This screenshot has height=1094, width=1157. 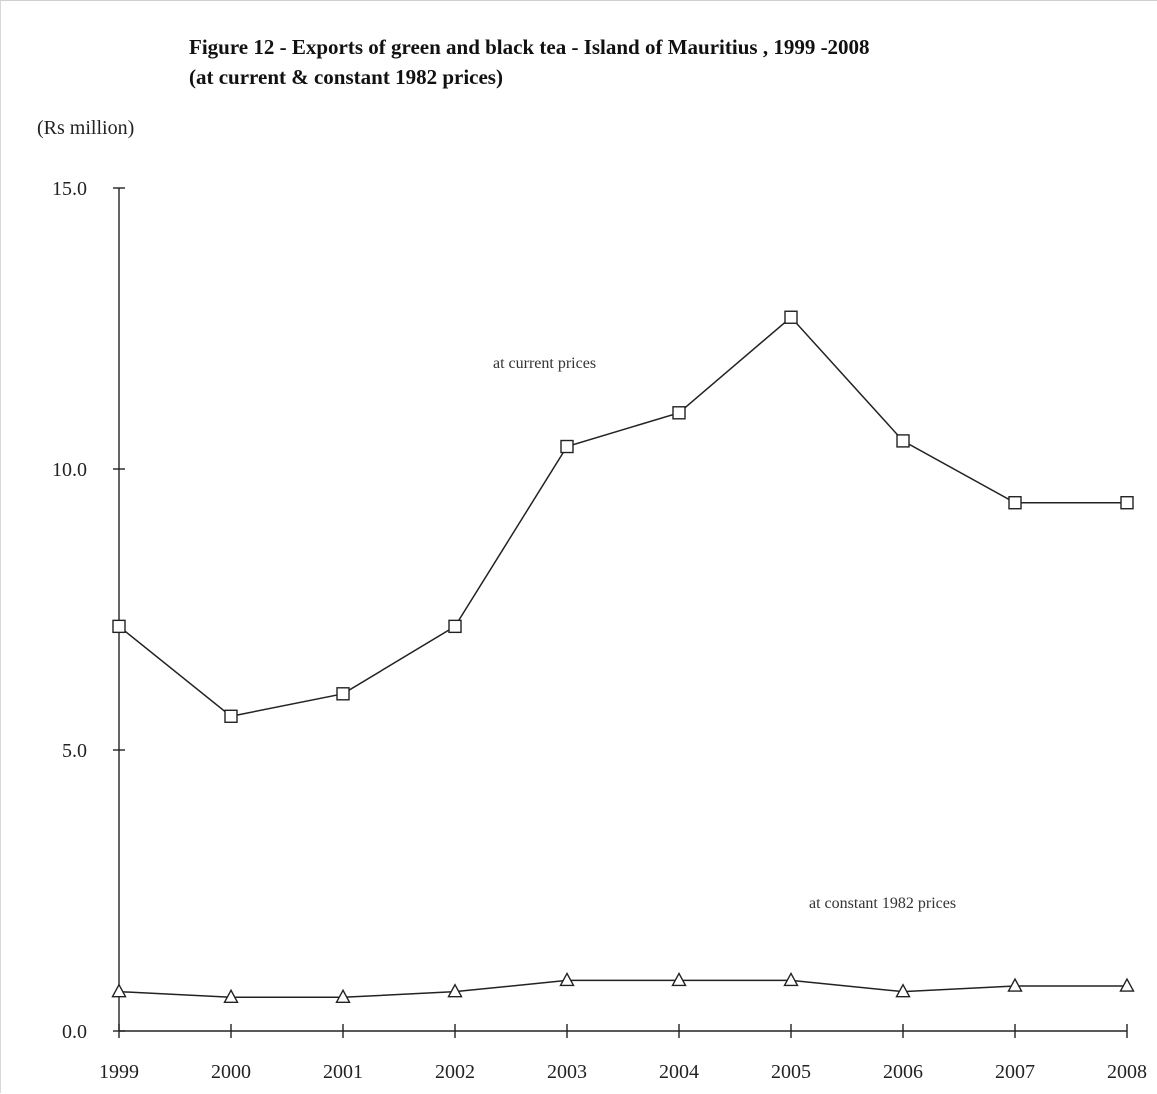 What do you see at coordinates (679, 1072) in the screenshot?
I see `x-tick-label: 2004` at bounding box center [679, 1072].